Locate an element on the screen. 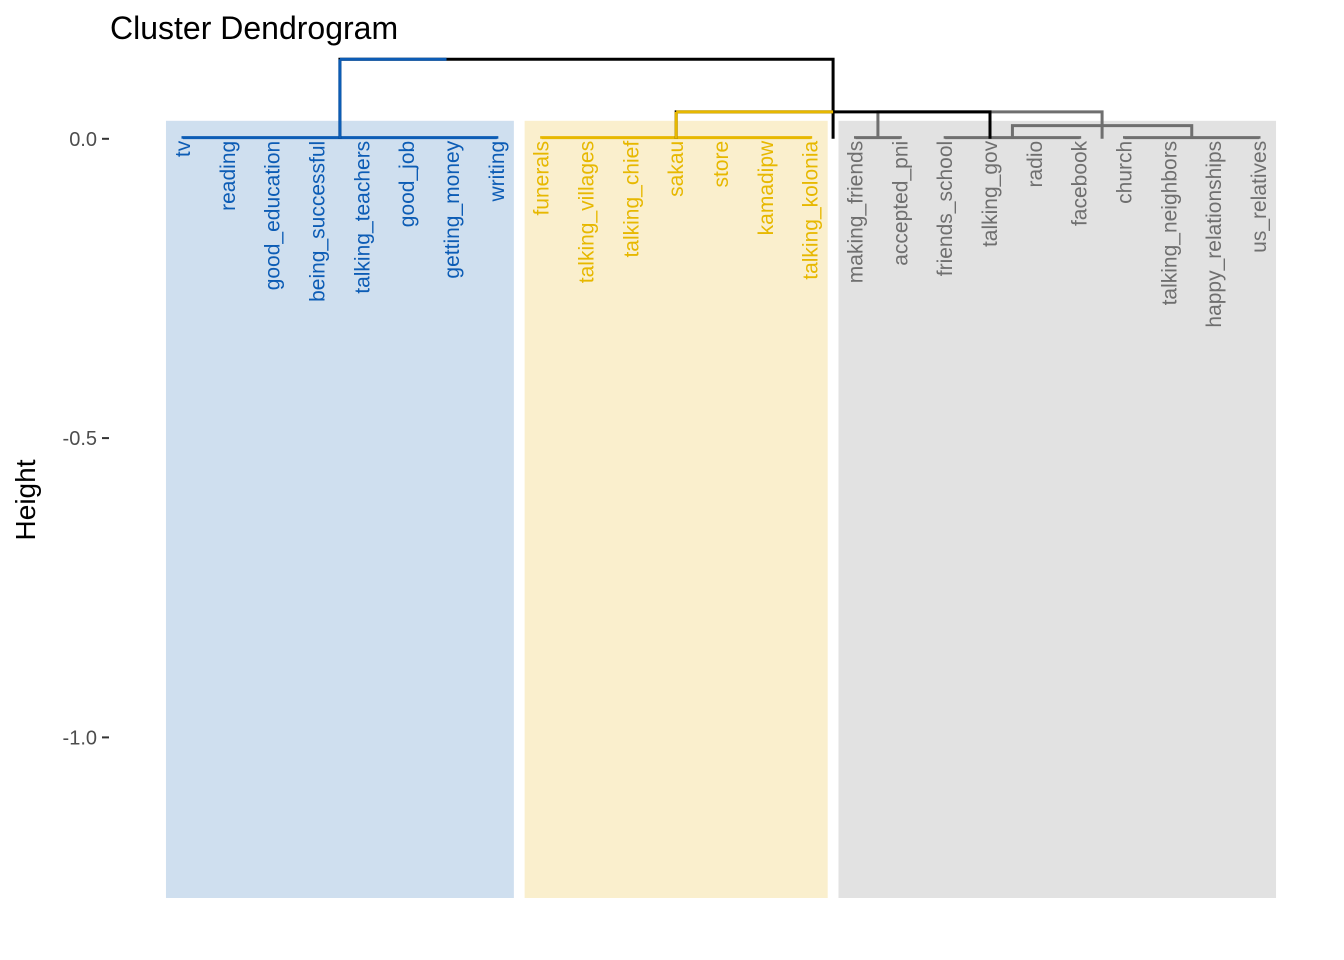  dendrogram-branches is located at coordinates (721, 98).